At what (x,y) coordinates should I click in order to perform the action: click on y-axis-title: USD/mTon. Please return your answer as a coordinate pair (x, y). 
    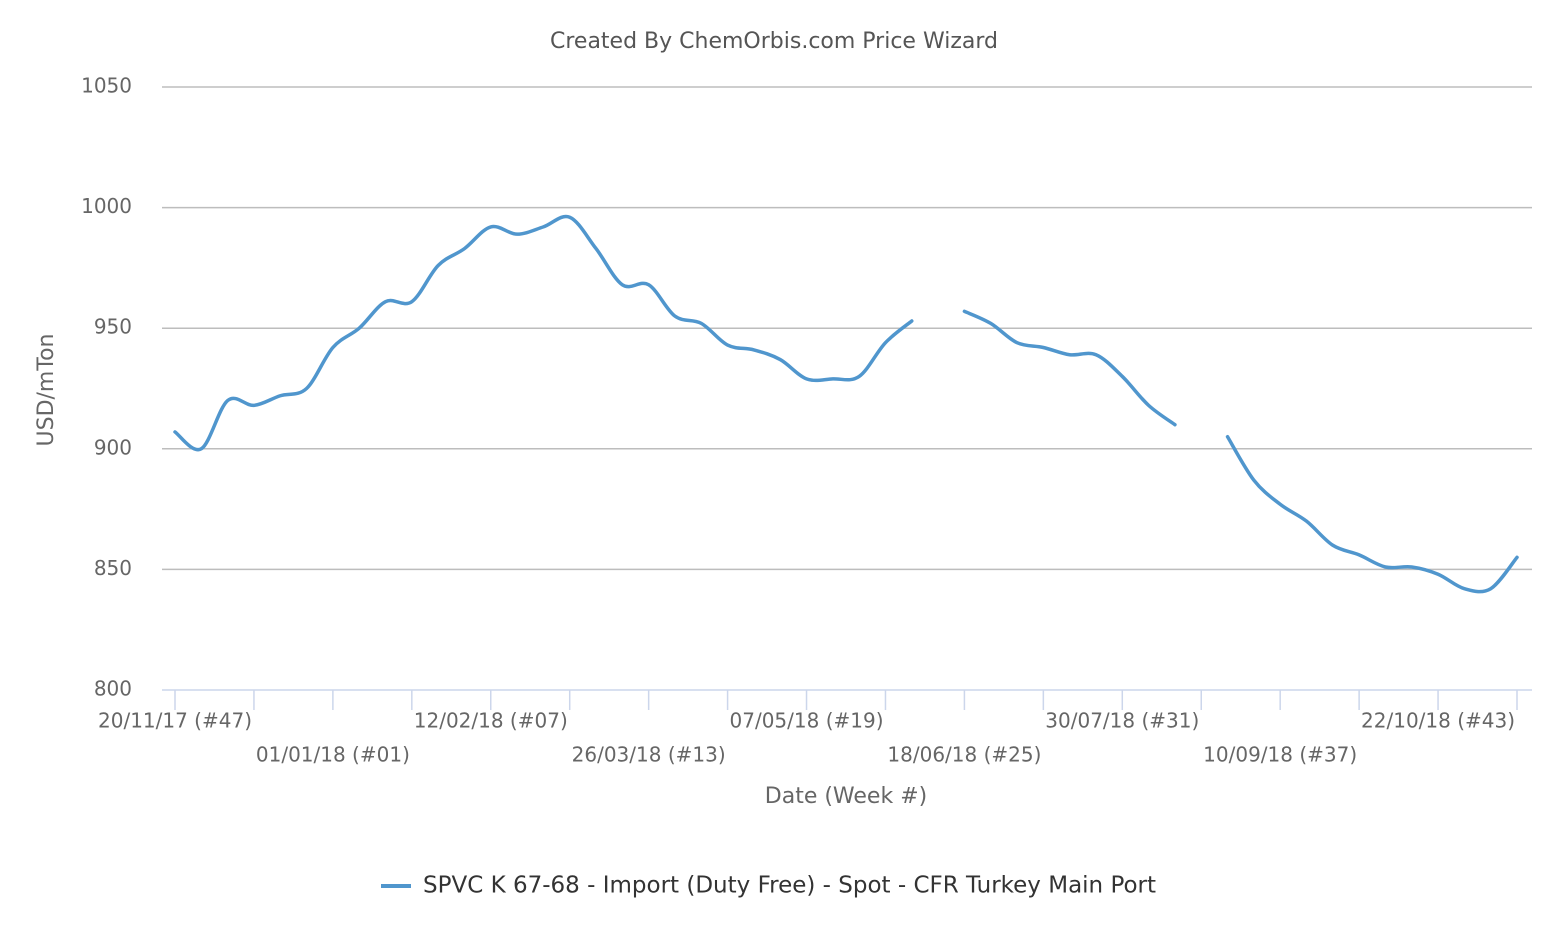
    Looking at the image, I should click on (46, 390).